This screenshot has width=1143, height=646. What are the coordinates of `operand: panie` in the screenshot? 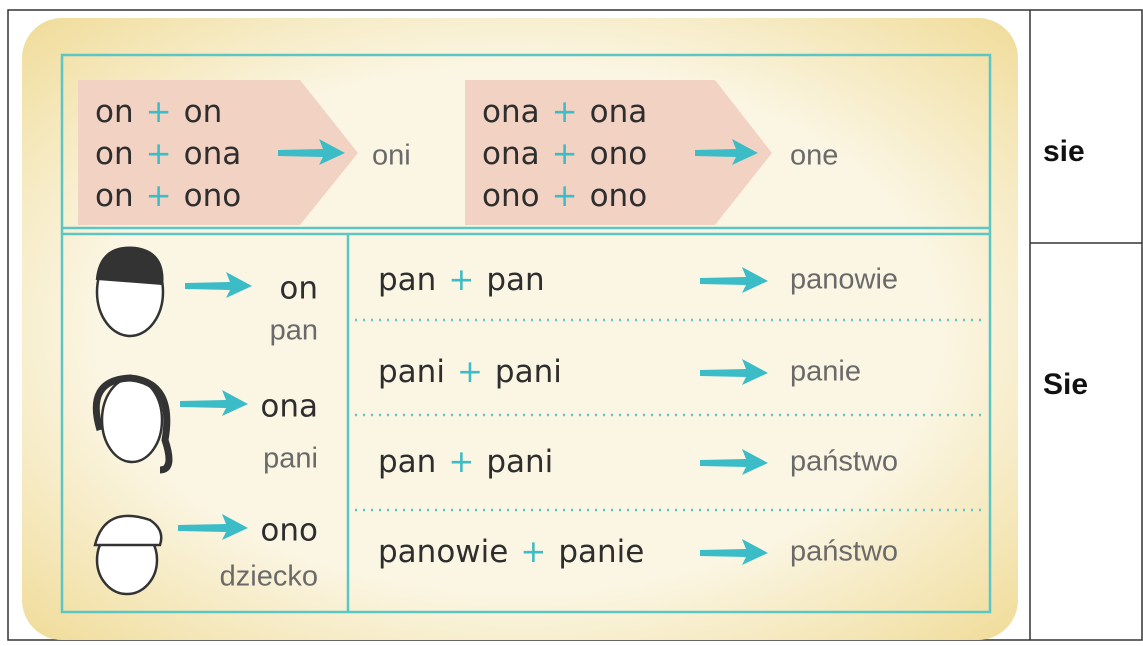 It's located at (601, 552).